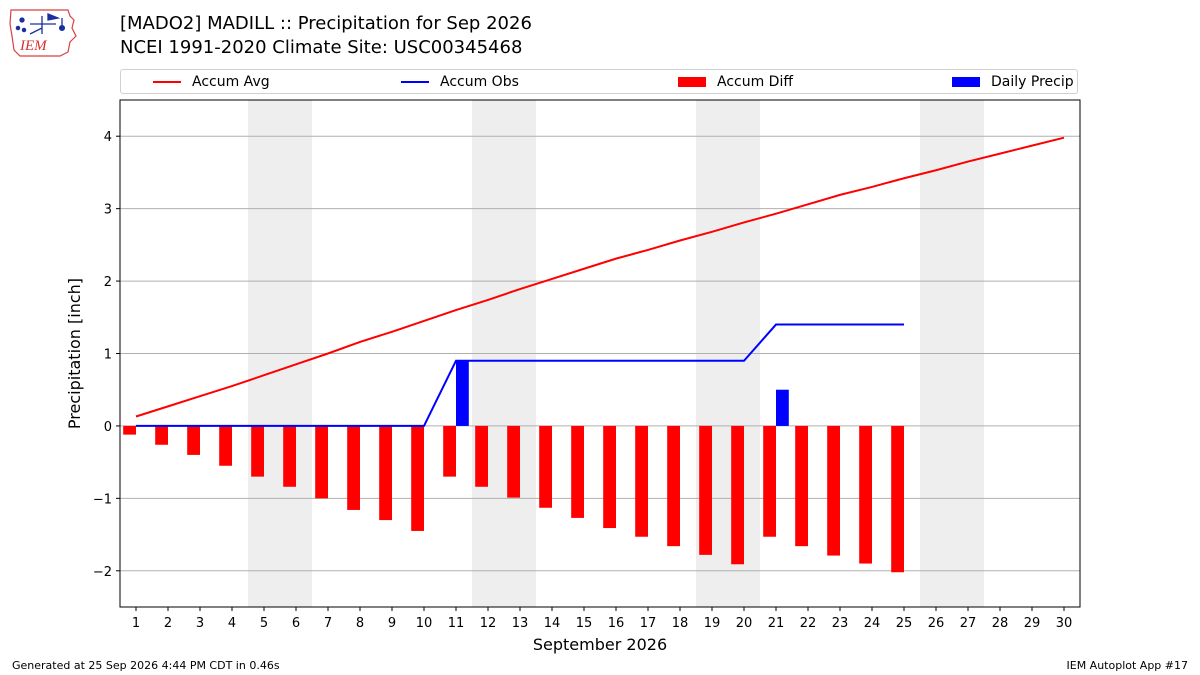  I want to click on x-tick-label: 30, so click(1064, 623).